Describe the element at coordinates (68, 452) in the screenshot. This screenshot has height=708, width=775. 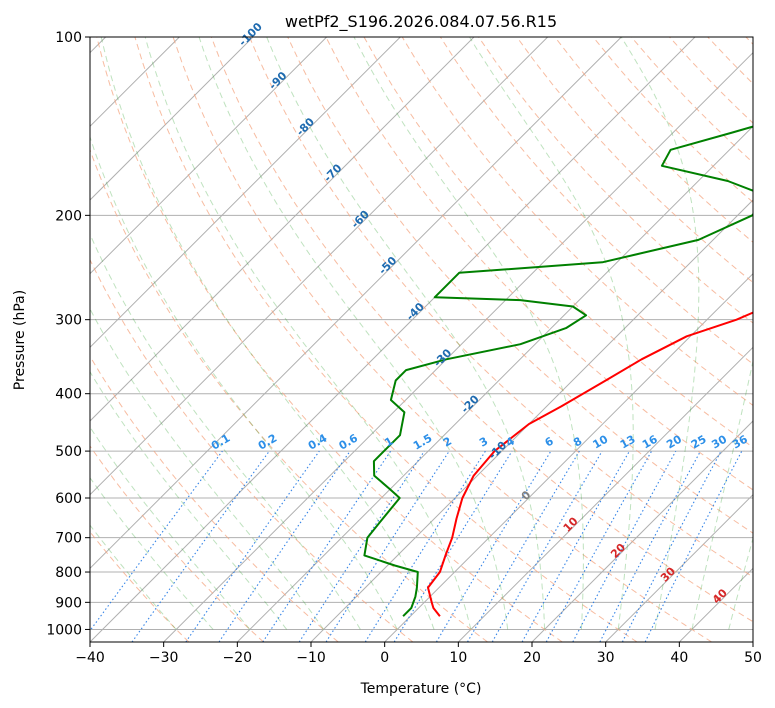
I see `y-tick-label: 500` at that location.